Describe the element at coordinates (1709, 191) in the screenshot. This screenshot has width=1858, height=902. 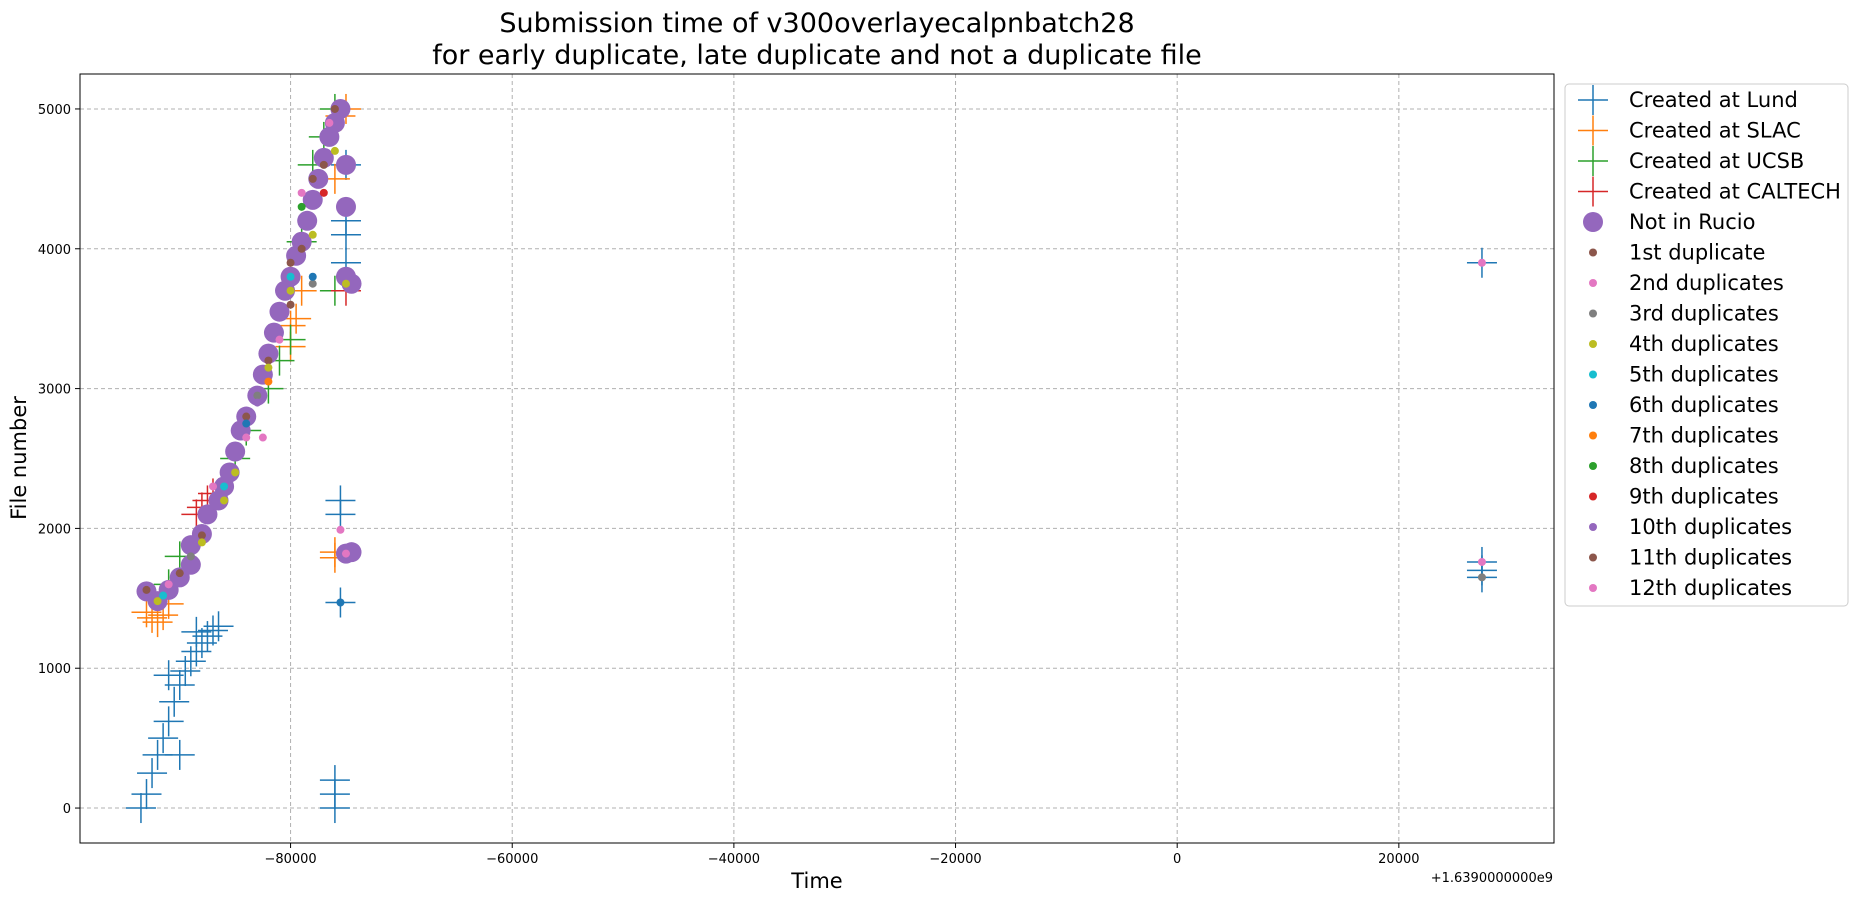
I see `legend-item: Created at CALTECH` at that location.